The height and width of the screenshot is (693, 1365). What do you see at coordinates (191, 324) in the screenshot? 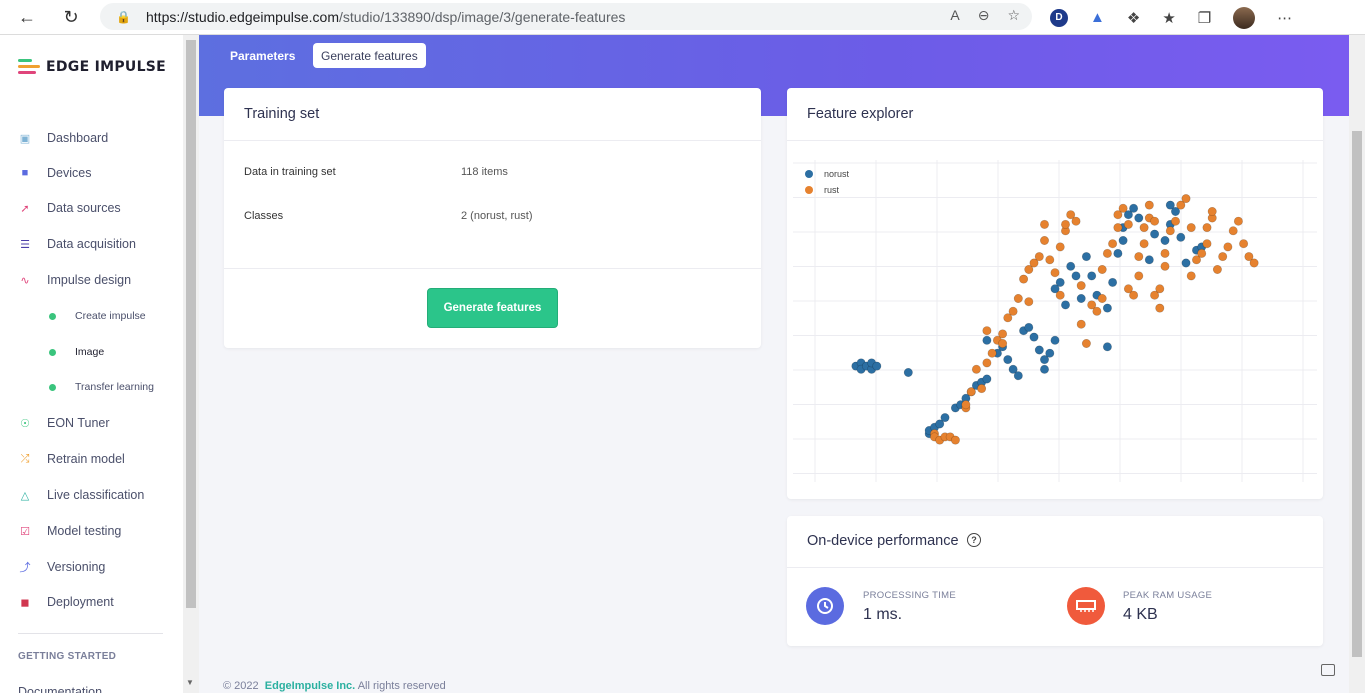
I see `sidebar-scroll-thumb` at bounding box center [191, 324].